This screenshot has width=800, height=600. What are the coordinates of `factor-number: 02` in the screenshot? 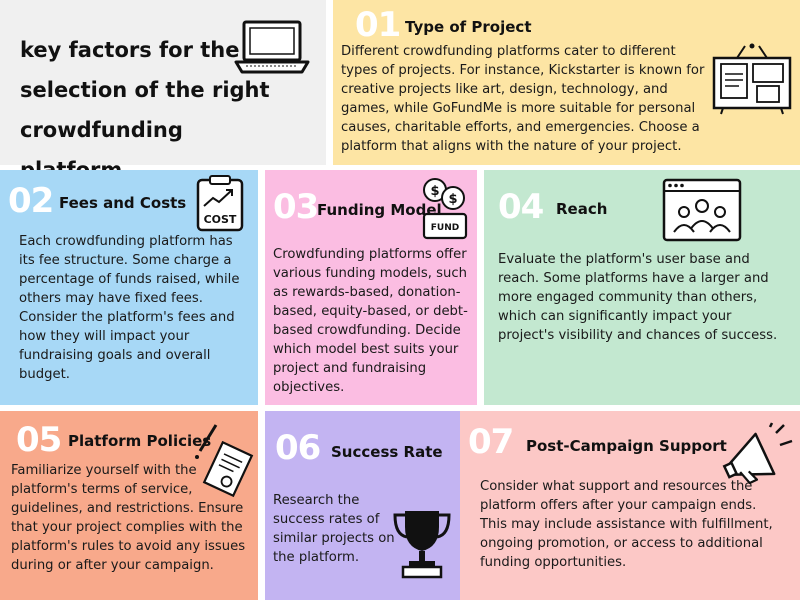 It's located at (31, 201).